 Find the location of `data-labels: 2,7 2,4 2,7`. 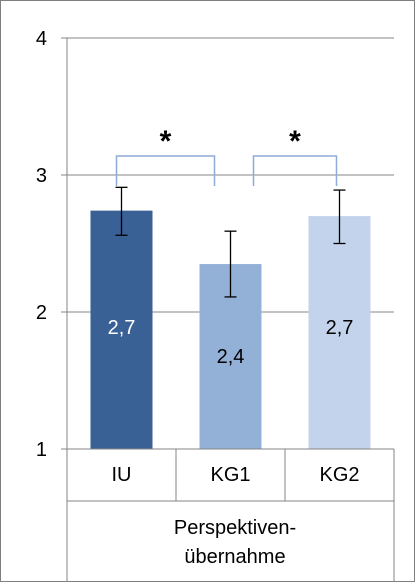

data-labels: 2,7 2,4 2,7 is located at coordinates (231, 342).